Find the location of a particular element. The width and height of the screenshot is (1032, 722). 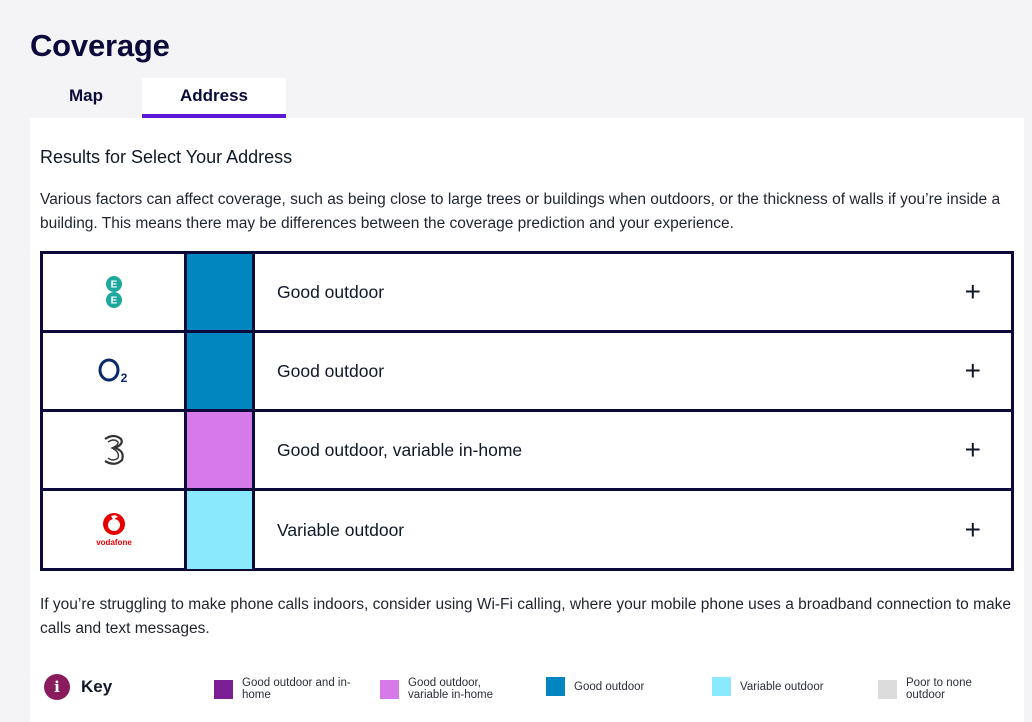

info-icon: i is located at coordinates (57, 687).